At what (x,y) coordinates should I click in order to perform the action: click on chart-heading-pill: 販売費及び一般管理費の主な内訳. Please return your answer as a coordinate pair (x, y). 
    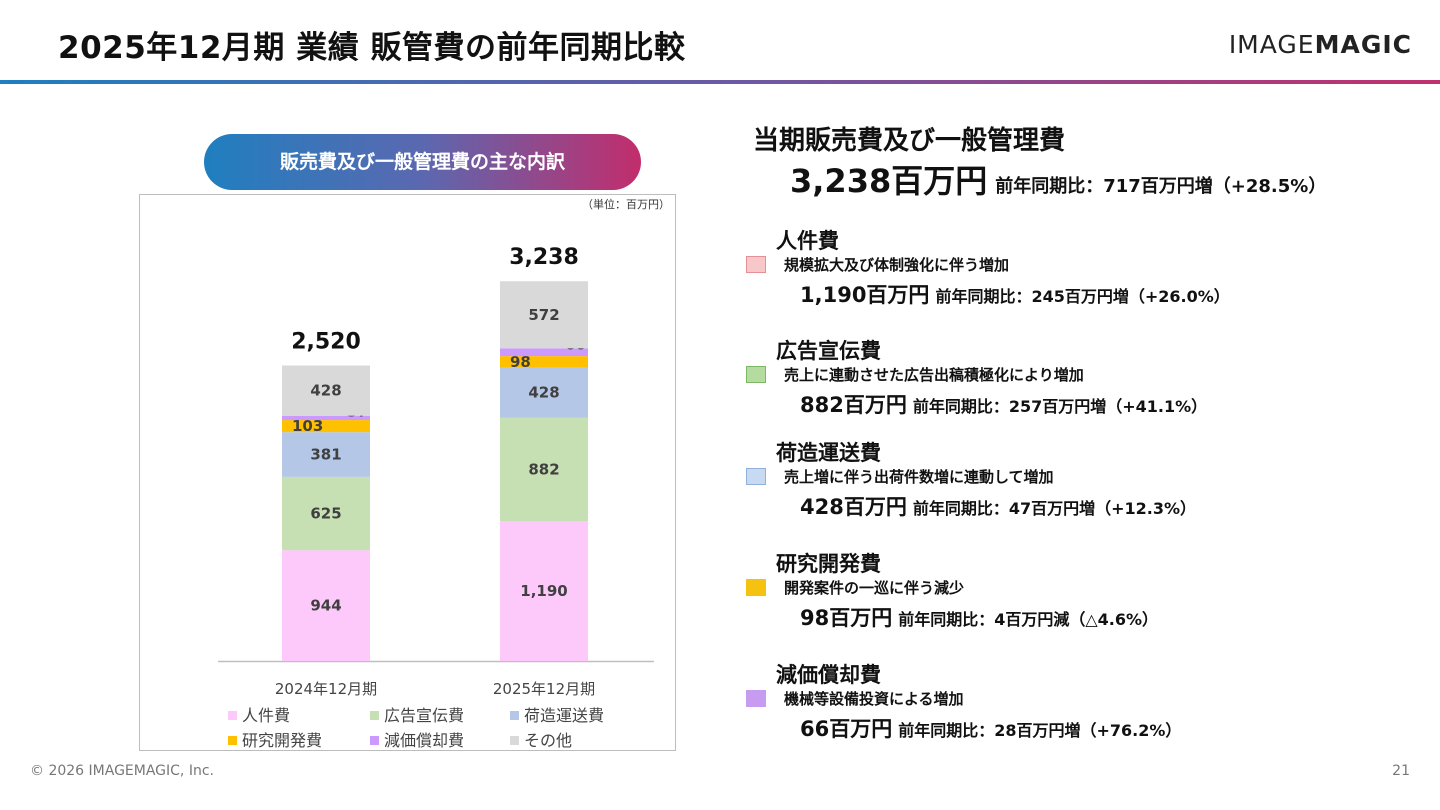
    Looking at the image, I should click on (422, 162).